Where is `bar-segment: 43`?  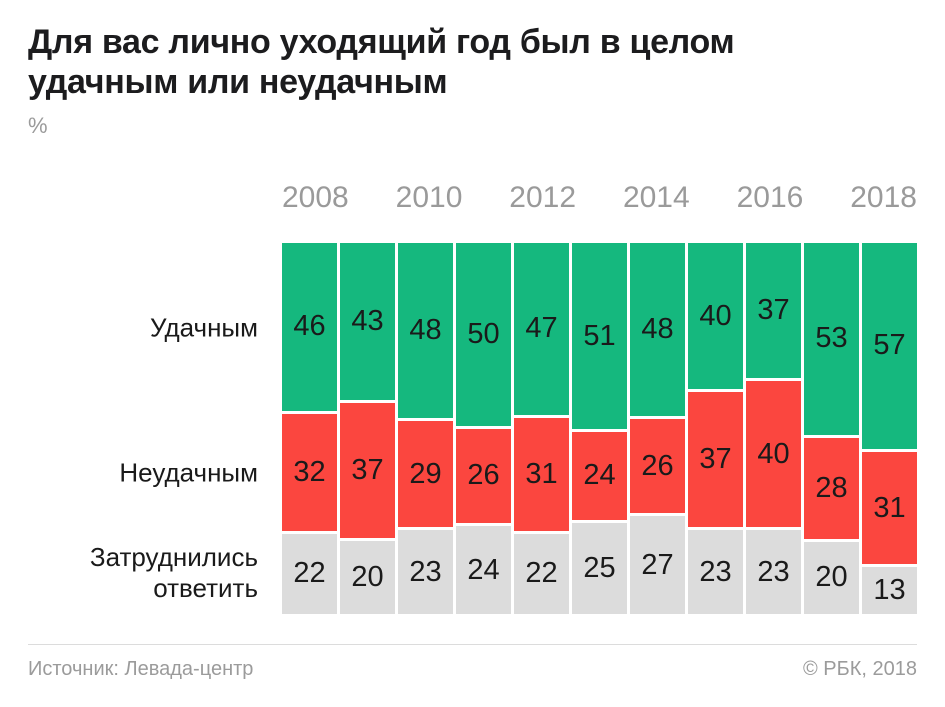
bar-segment: 43 is located at coordinates (367, 321).